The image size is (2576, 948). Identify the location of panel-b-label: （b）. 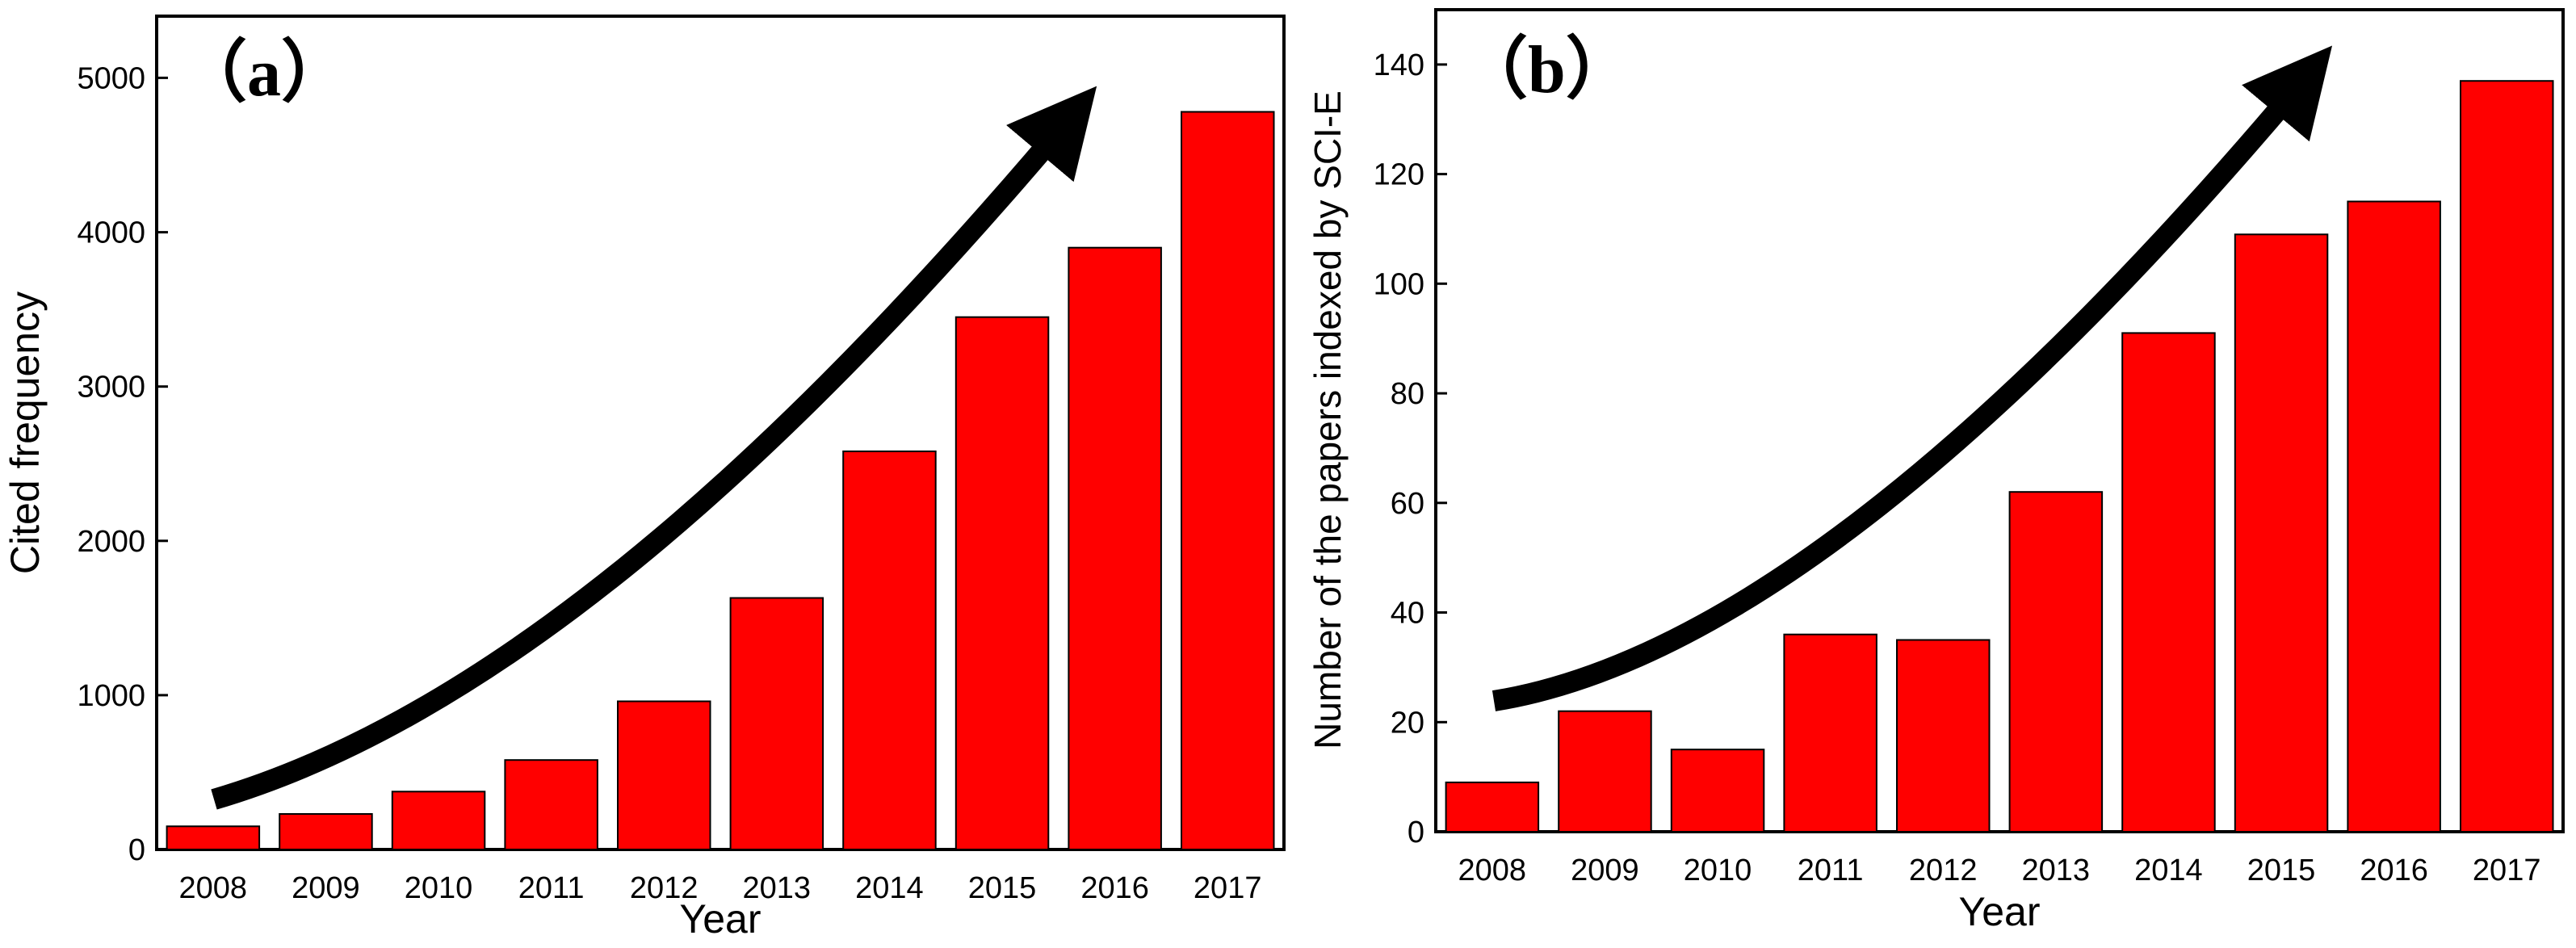
(1547, 69).